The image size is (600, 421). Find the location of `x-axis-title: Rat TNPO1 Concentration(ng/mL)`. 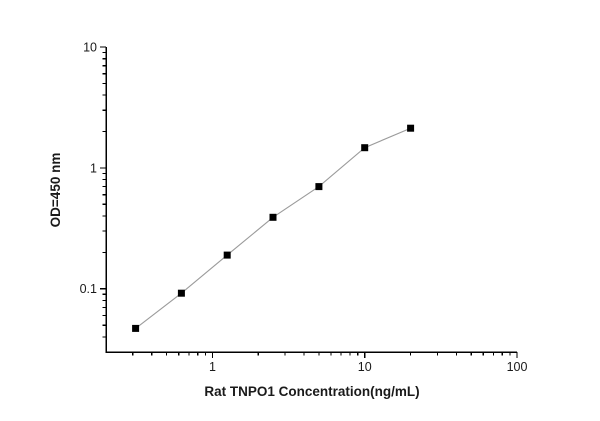

x-axis-title: Rat TNPO1 Concentration(ng/mL) is located at coordinates (311, 391).